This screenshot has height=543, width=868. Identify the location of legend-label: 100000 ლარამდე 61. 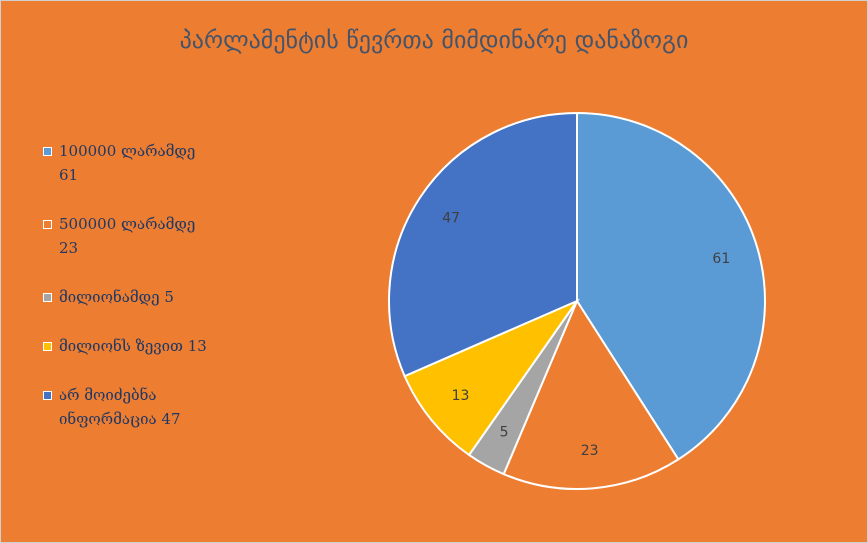
(127, 163).